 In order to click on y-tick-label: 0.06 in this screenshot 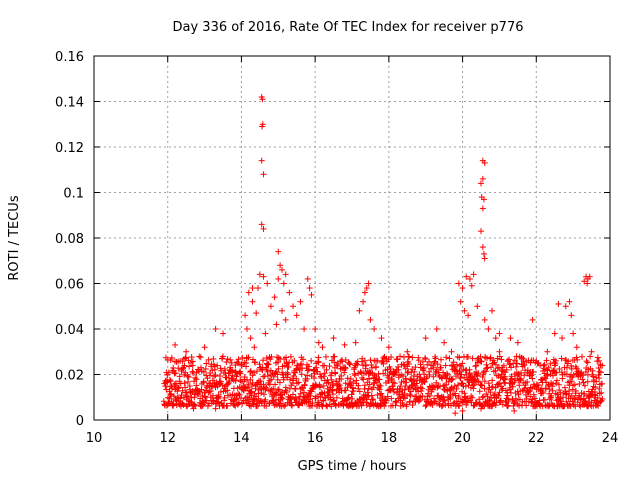, I will do `click(69, 285)`.